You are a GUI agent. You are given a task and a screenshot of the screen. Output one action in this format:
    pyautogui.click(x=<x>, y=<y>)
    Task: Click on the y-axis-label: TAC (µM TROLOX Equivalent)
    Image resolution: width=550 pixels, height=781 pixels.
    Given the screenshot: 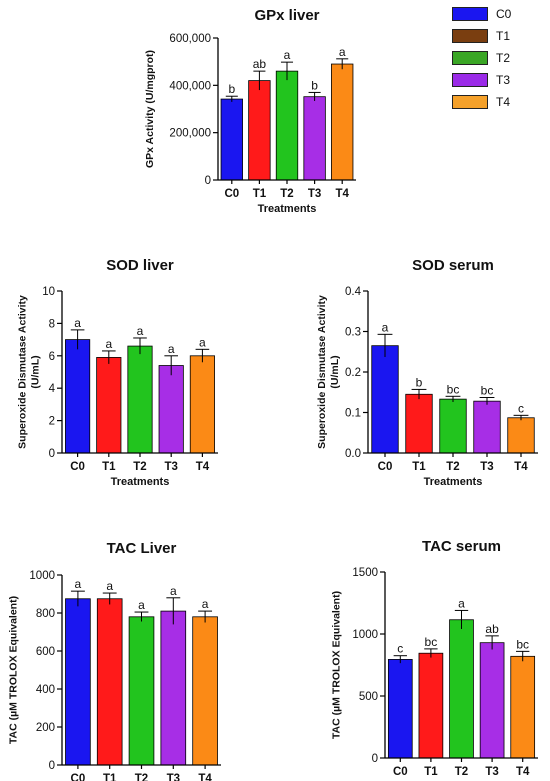 What is the action you would take?
    pyautogui.click(x=336, y=665)
    